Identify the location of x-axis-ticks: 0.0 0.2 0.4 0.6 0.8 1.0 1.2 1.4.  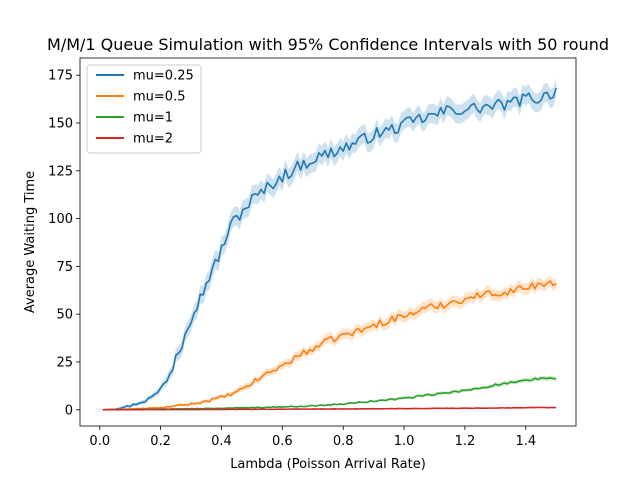
(312, 437).